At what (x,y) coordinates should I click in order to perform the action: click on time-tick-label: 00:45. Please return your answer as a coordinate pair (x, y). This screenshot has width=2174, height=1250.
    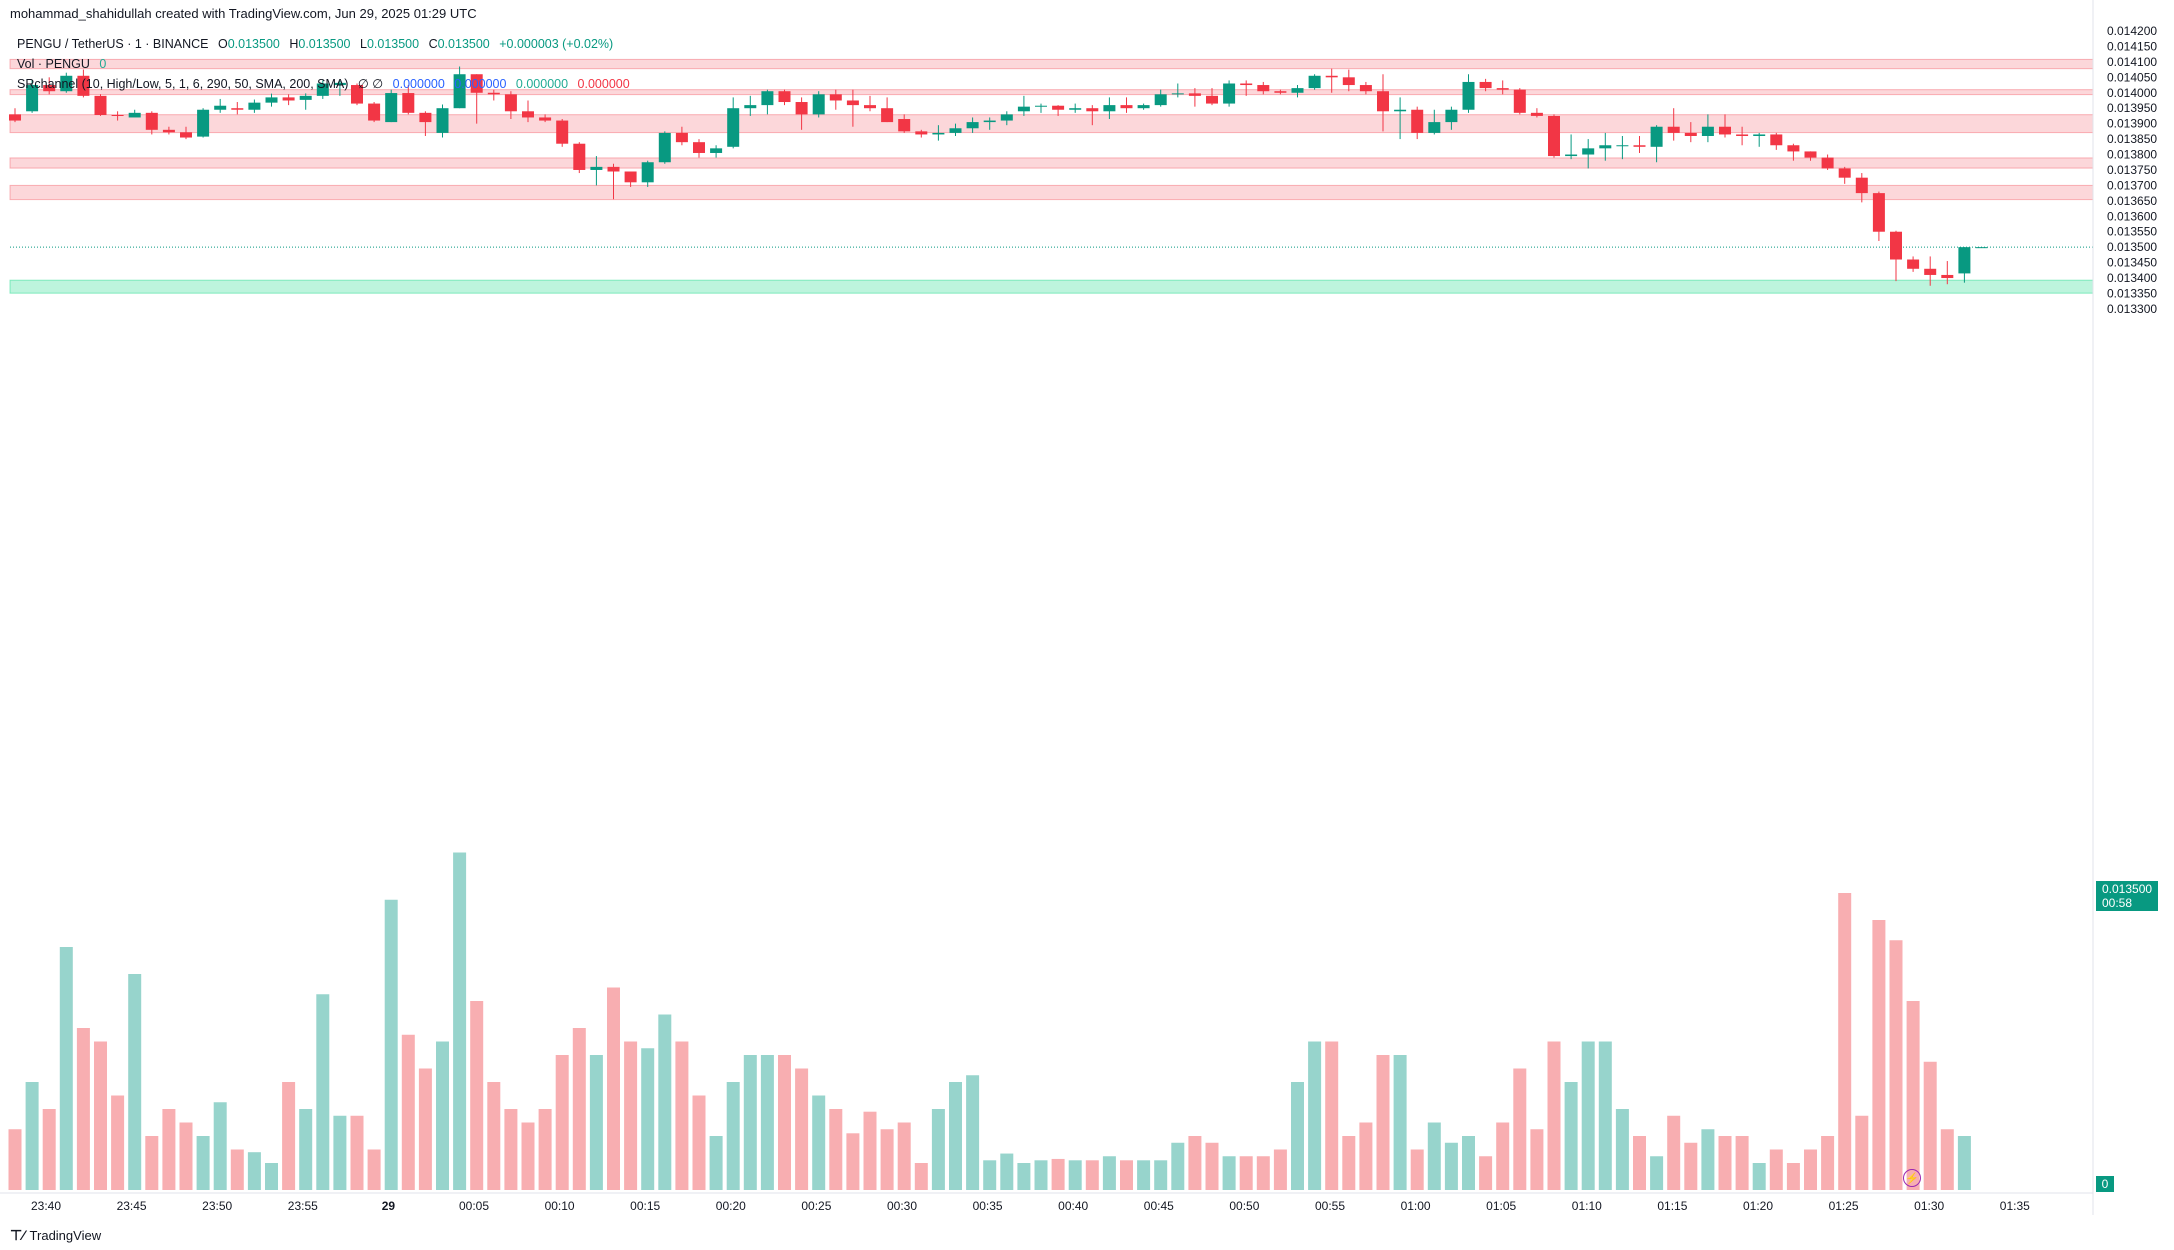
    Looking at the image, I should click on (1159, 1206).